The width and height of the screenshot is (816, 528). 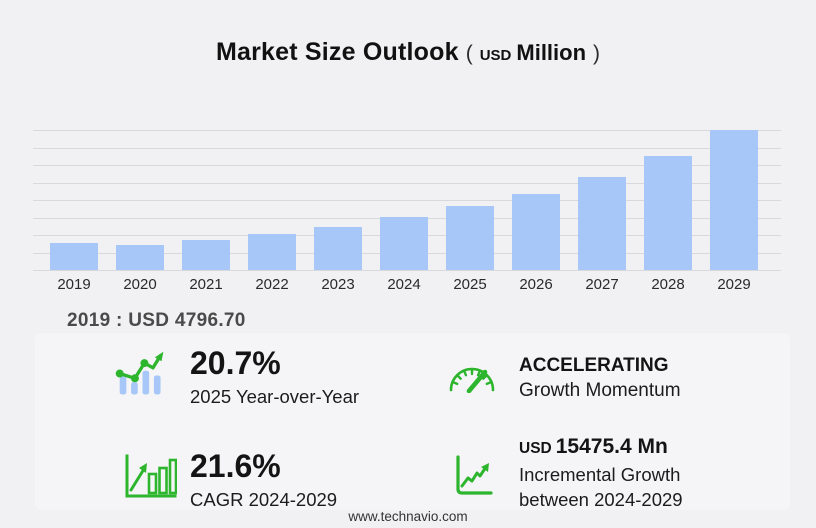 I want to click on x-axis-label-2025: 2025, so click(x=470, y=284).